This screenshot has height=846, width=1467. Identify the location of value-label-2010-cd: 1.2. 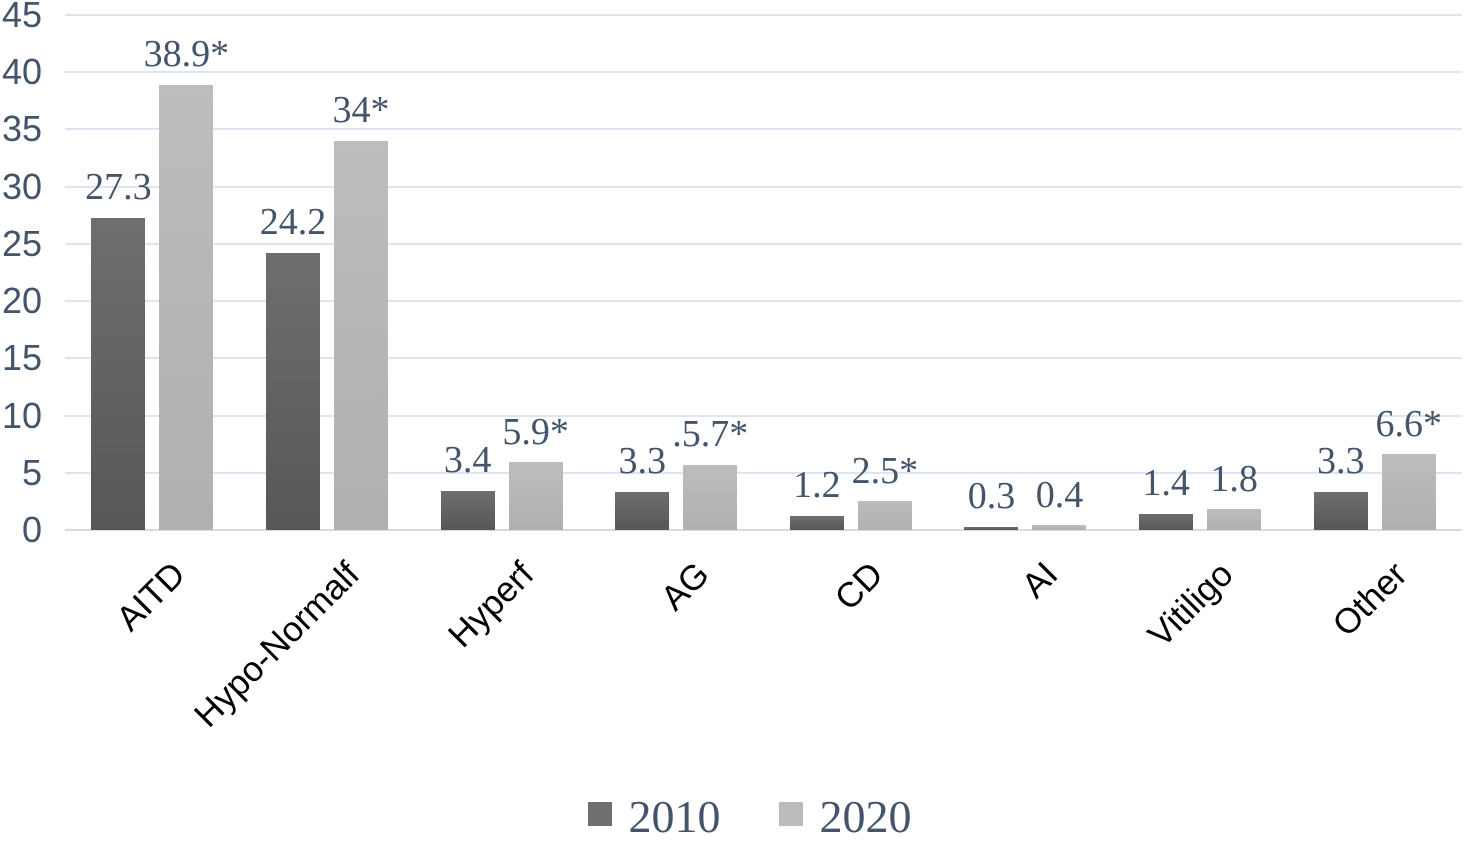
(817, 485).